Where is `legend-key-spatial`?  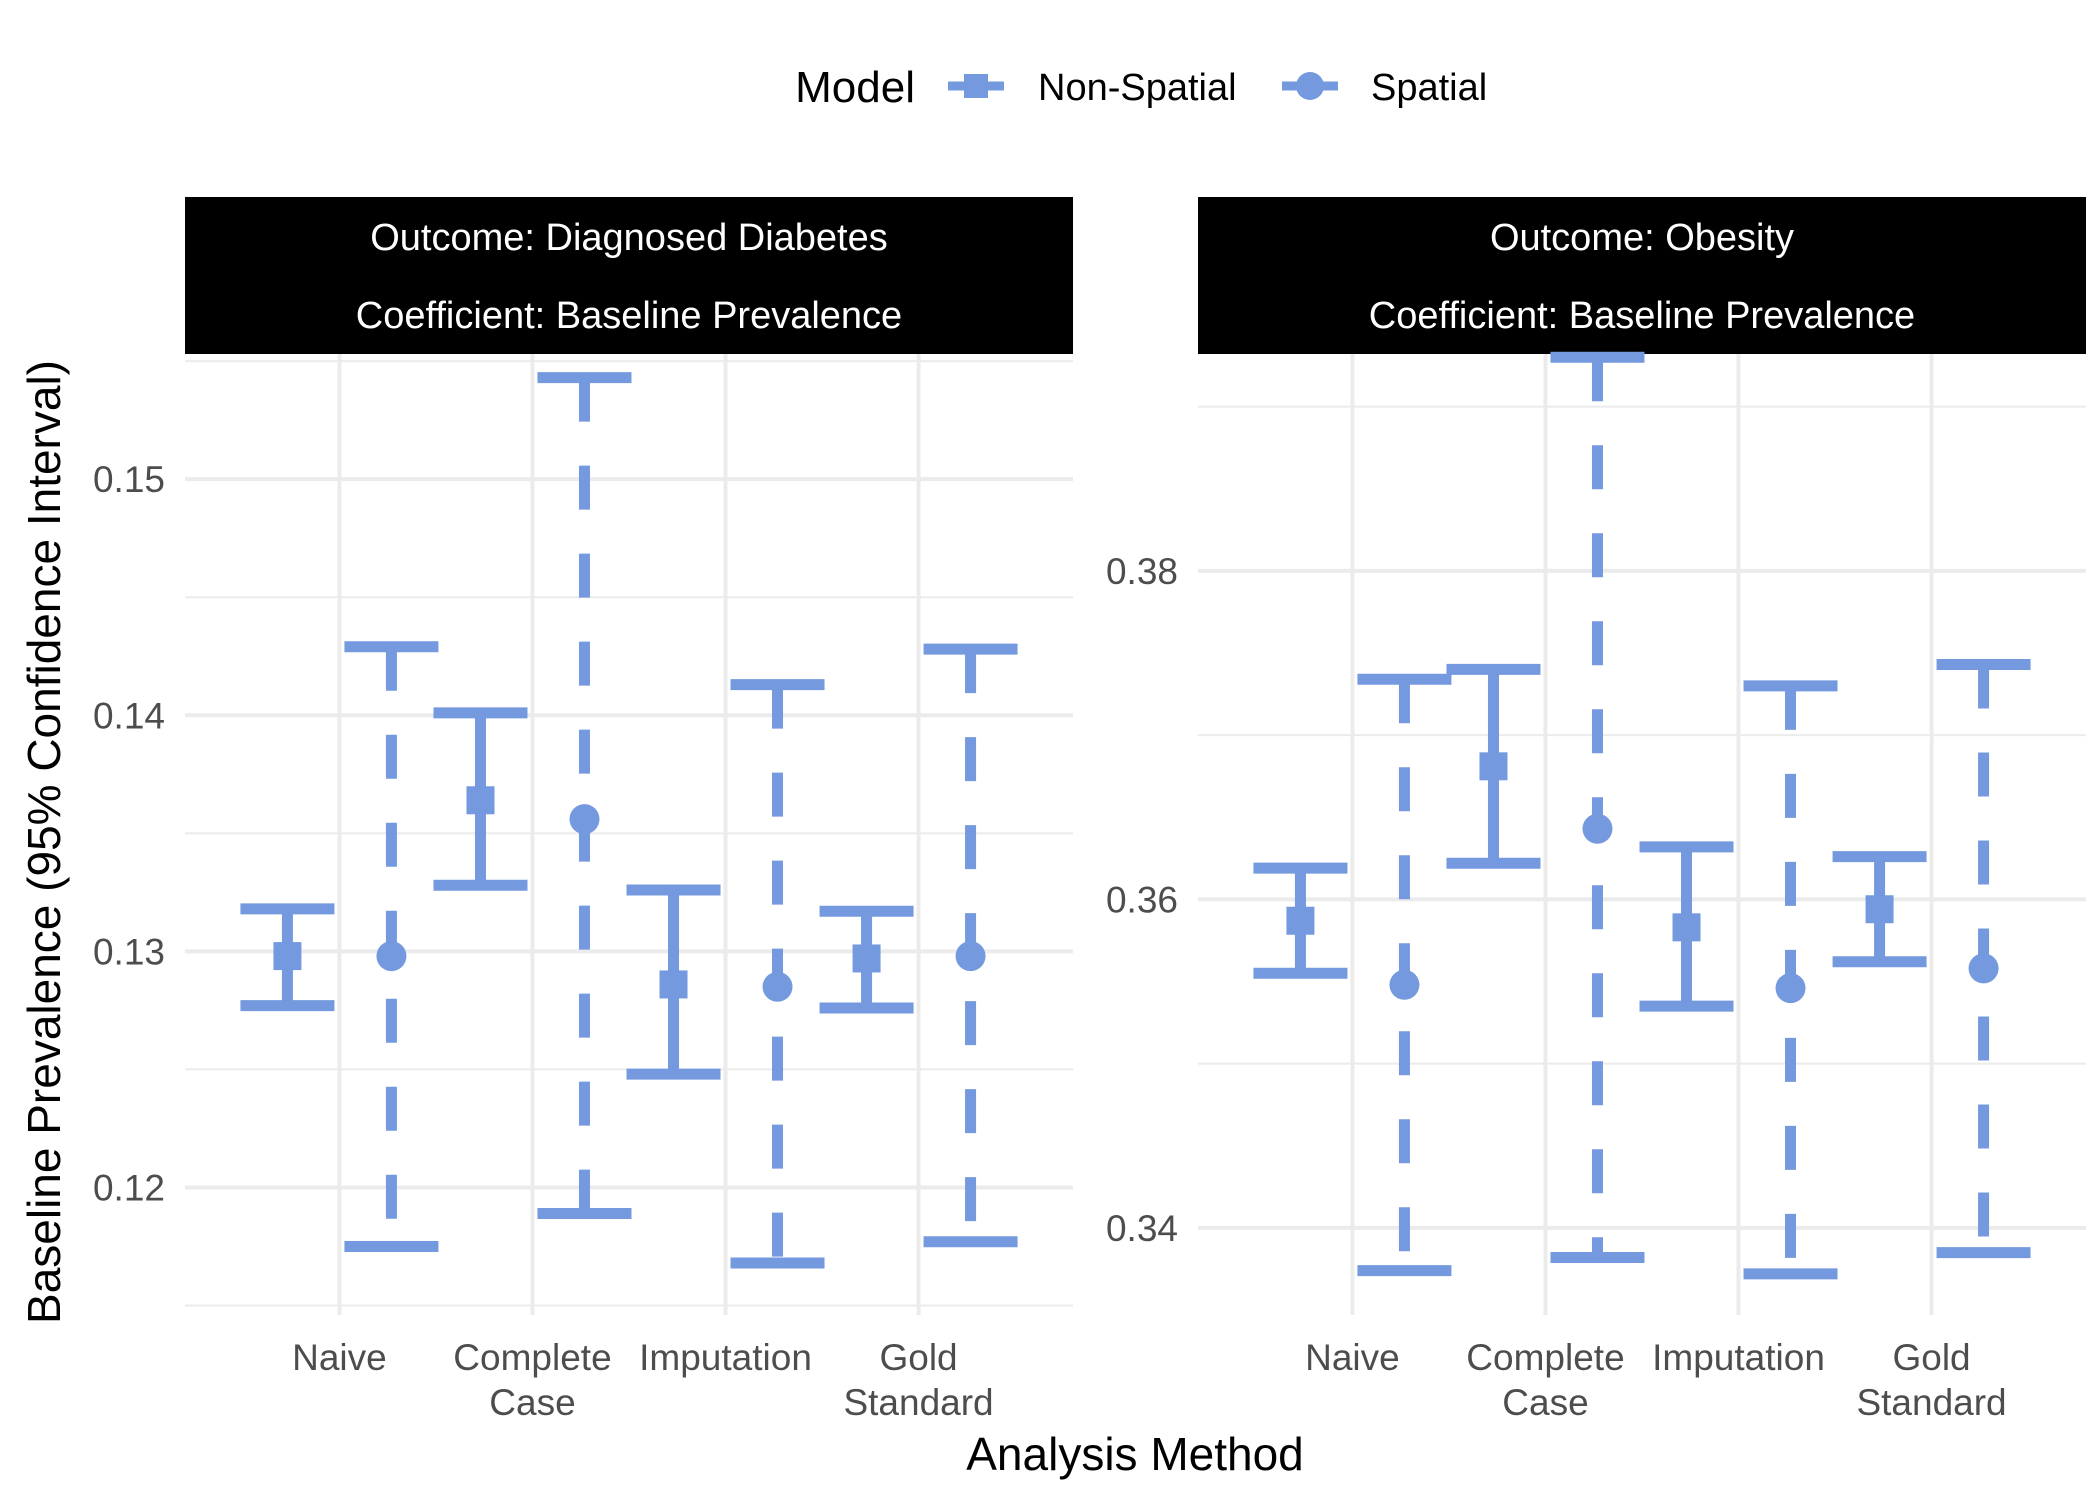 legend-key-spatial is located at coordinates (1310, 86).